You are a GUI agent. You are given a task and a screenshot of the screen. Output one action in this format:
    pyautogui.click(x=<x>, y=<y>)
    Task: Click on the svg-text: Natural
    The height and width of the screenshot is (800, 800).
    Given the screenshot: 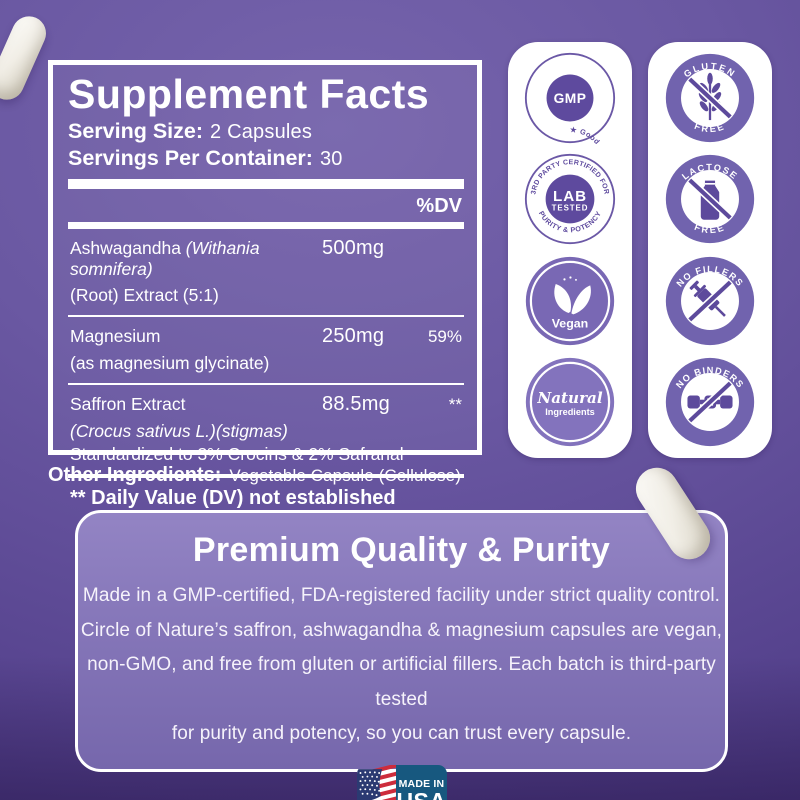 What is the action you would take?
    pyautogui.click(x=569, y=398)
    